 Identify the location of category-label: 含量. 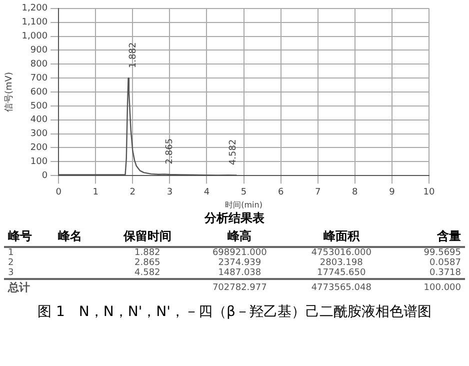
(429, 237).